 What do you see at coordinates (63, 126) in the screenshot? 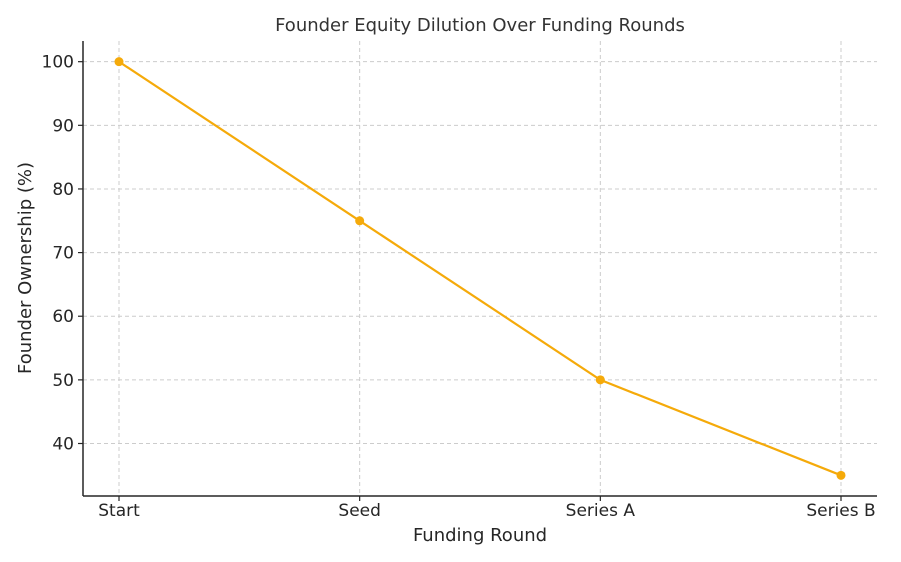
I see `y-tick-label: 90` at bounding box center [63, 126].